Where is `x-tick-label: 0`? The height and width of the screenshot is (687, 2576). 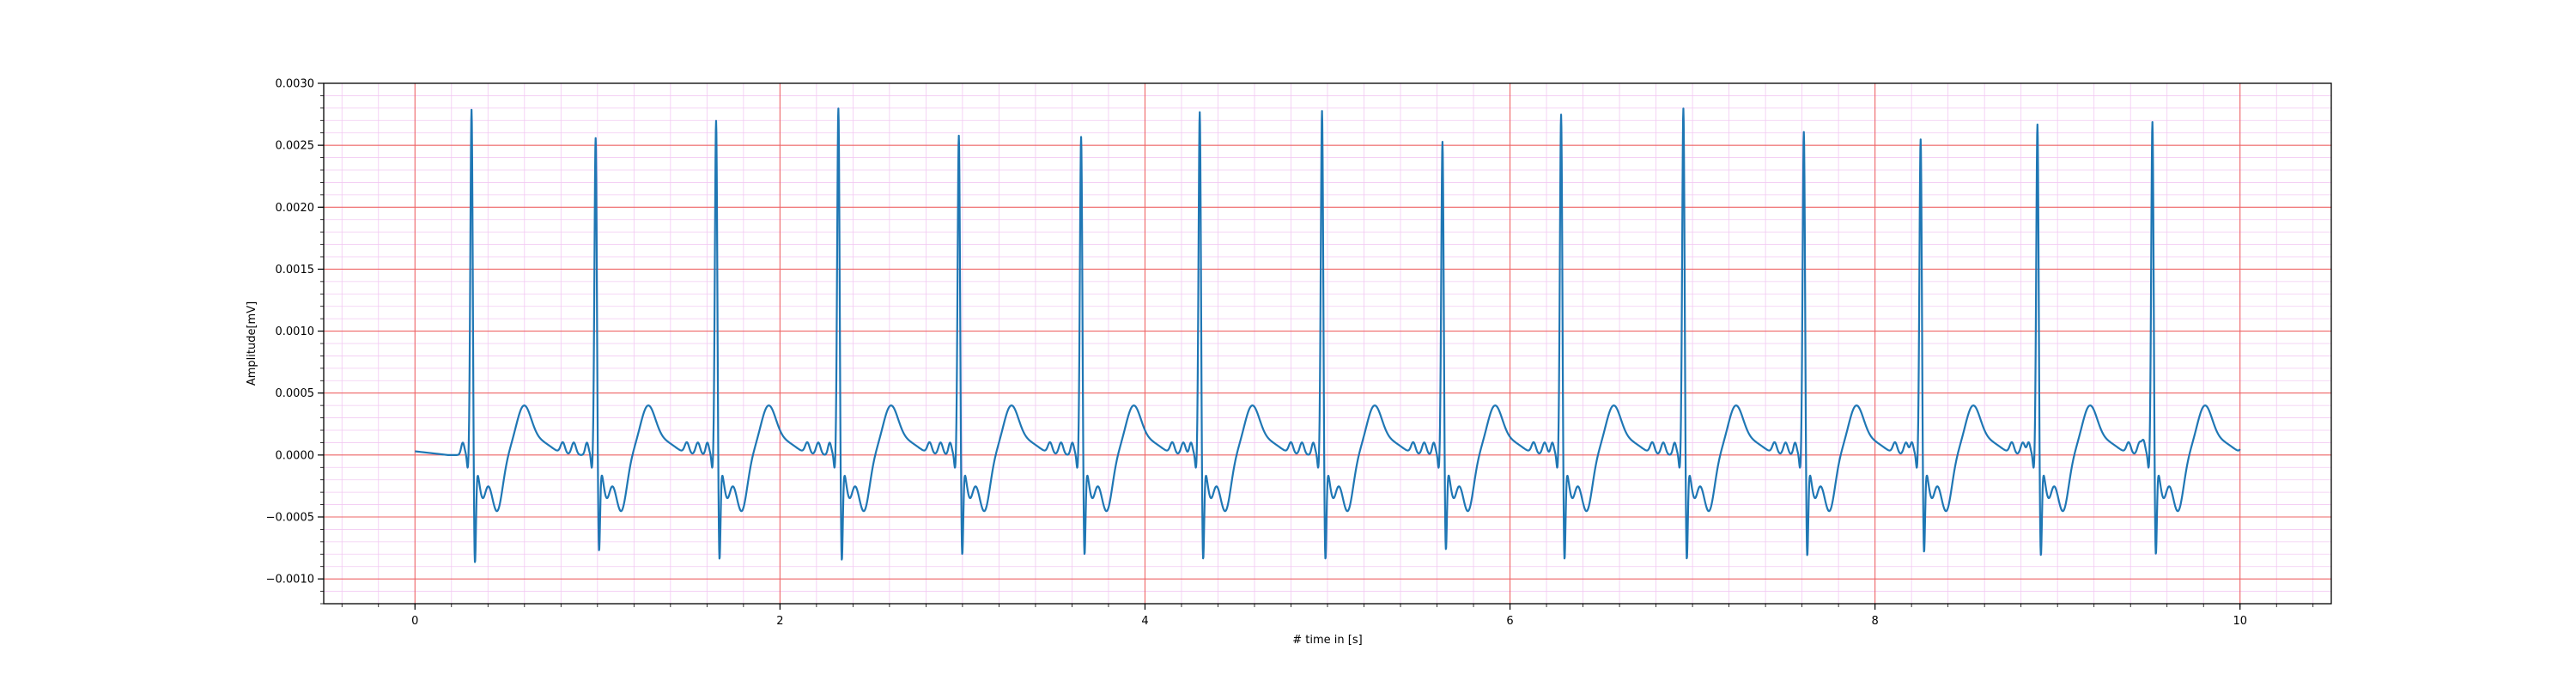
x-tick-label: 0 is located at coordinates (414, 621).